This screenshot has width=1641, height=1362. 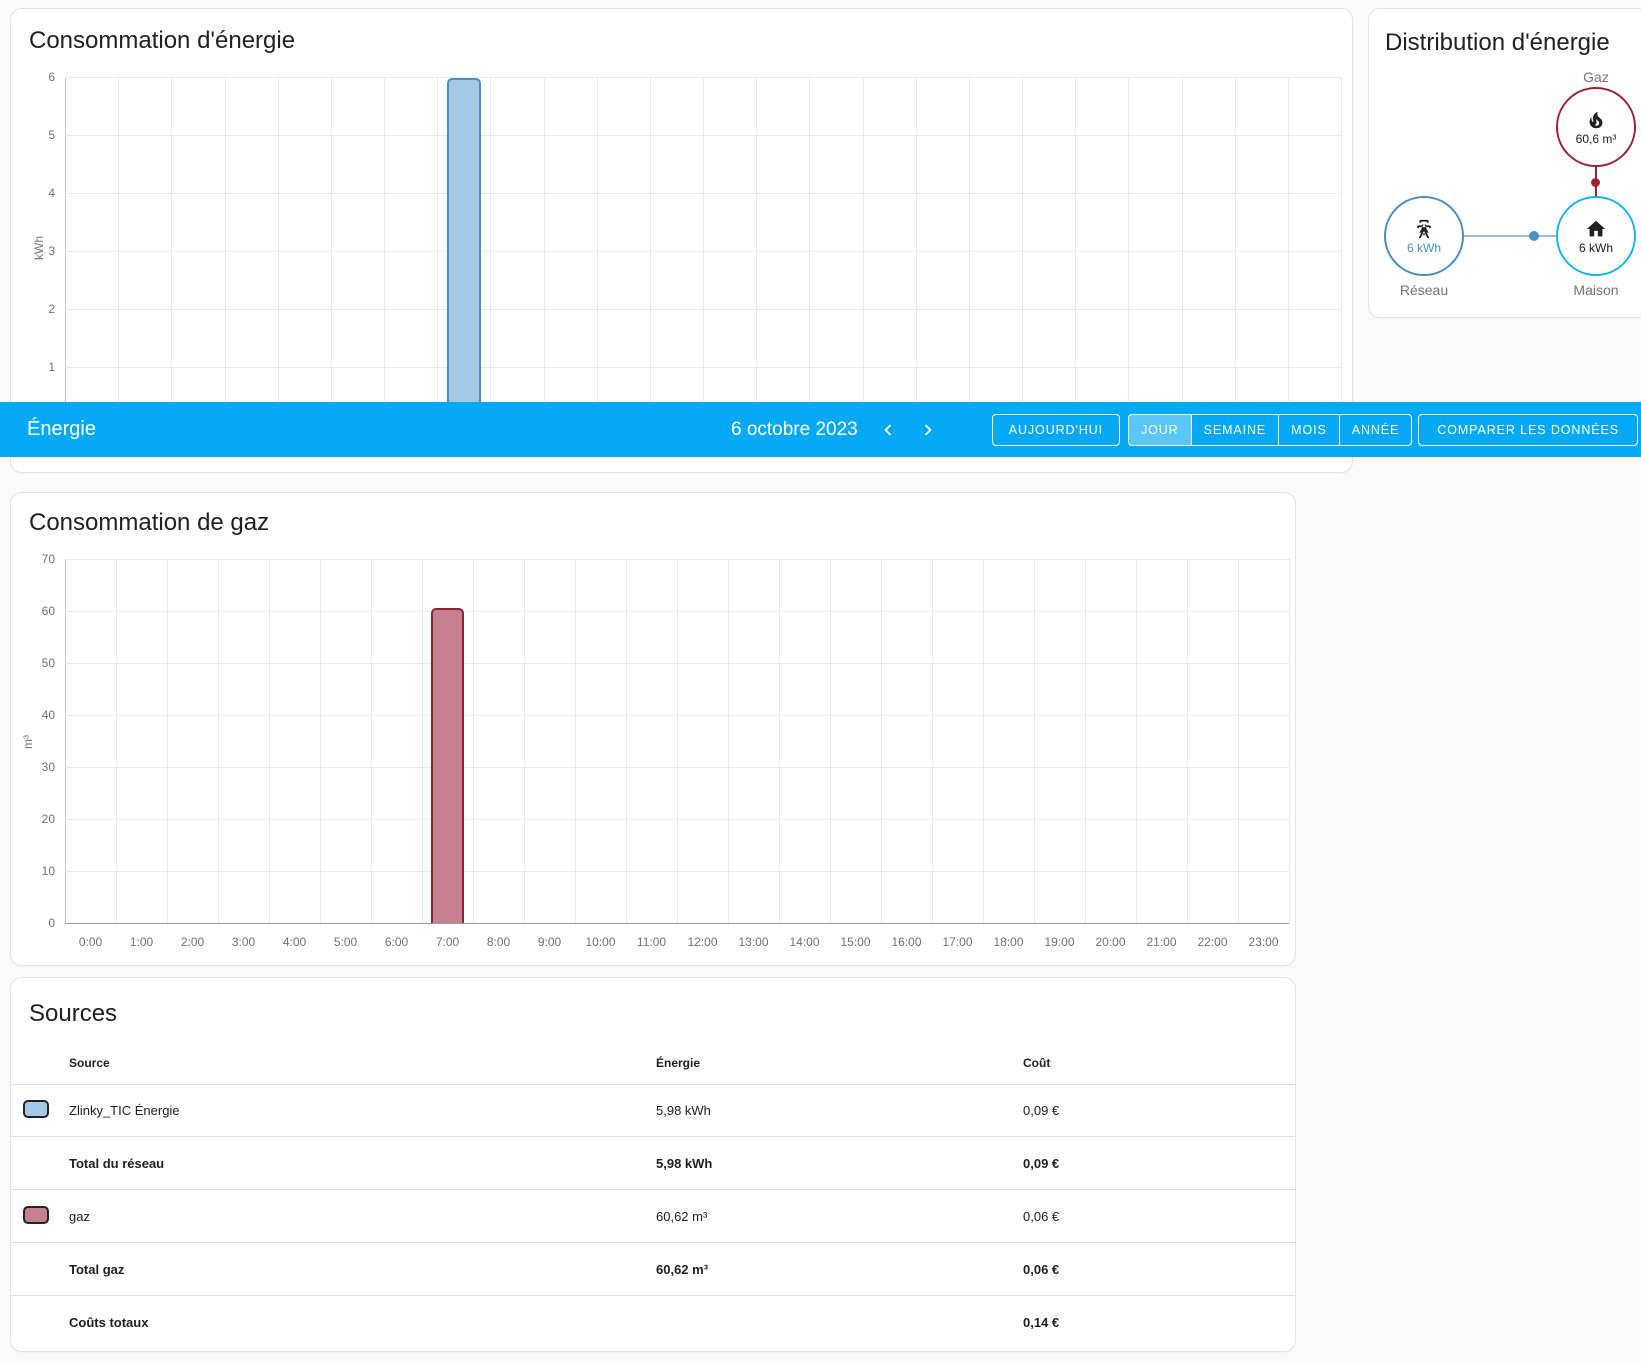 I want to click on home-node: 6 kWh, so click(x=1596, y=236).